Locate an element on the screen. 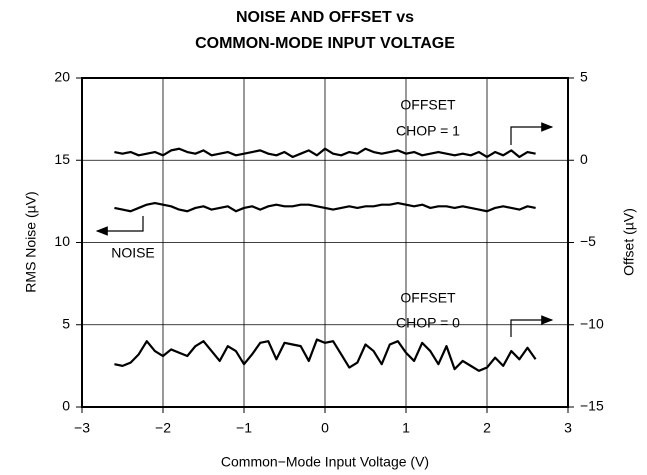 The height and width of the screenshot is (475, 647). y2-tick-label: −5 is located at coordinates (588, 241).